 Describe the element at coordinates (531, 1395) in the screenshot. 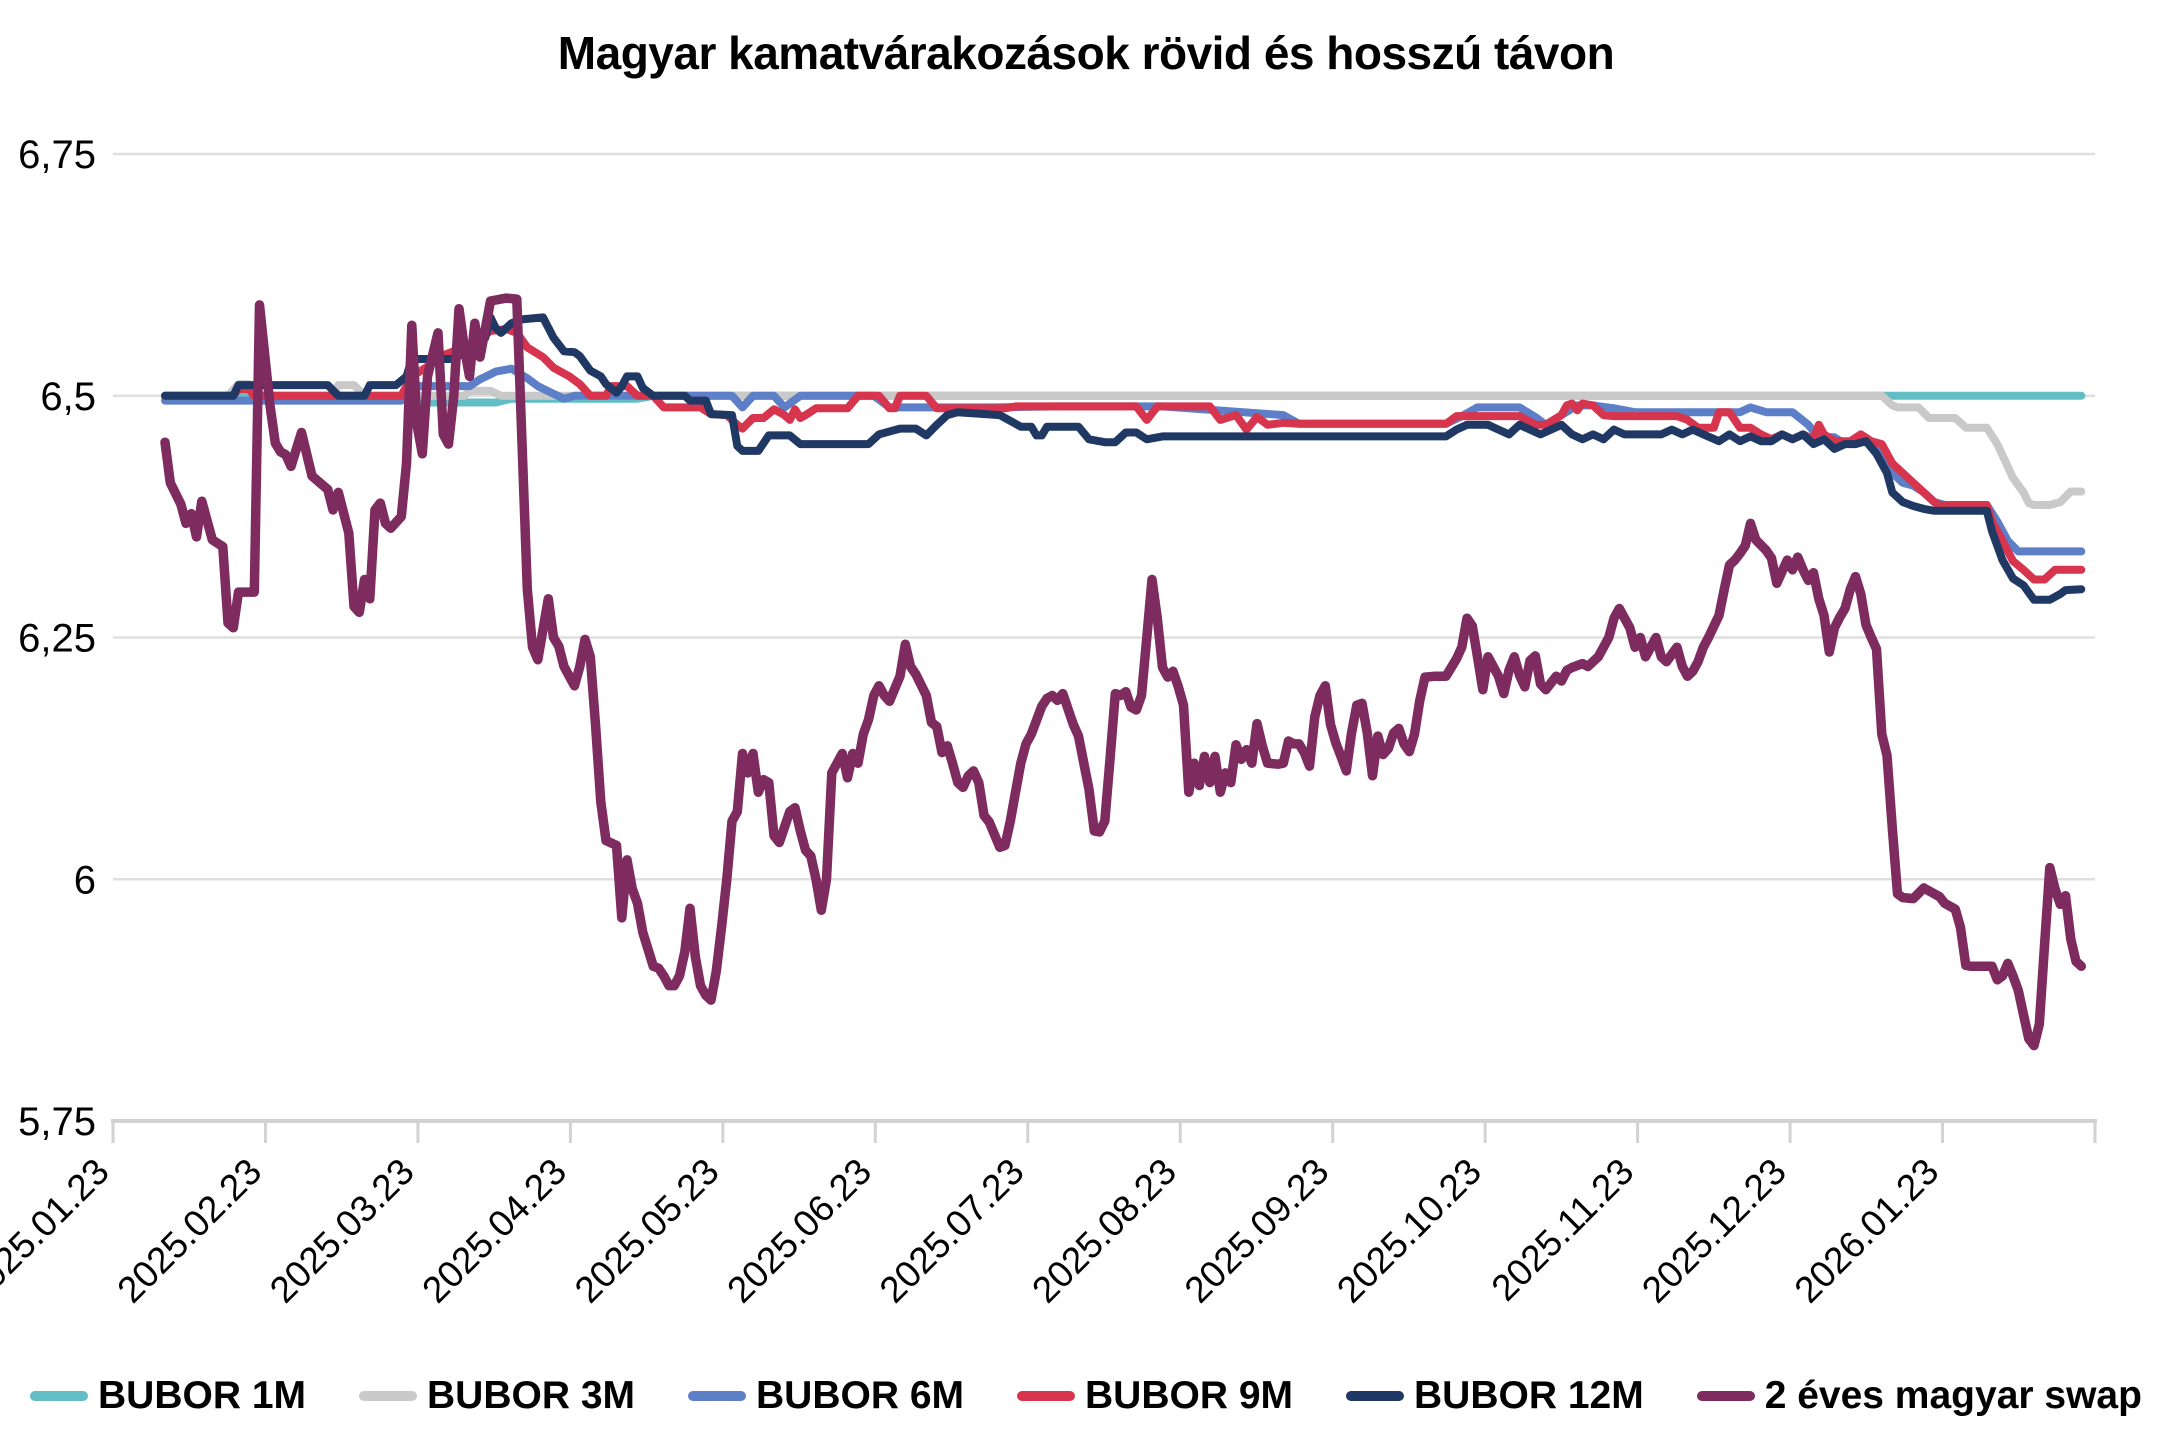

I see `legend-label: BUBOR 3M` at that location.